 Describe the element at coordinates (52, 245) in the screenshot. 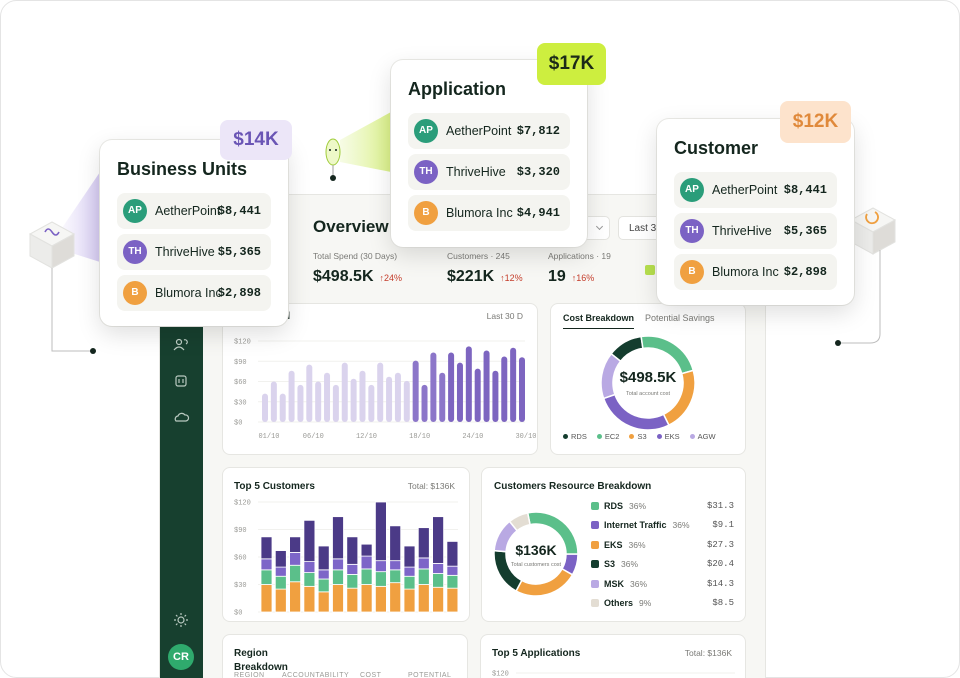

I see `cube` at that location.